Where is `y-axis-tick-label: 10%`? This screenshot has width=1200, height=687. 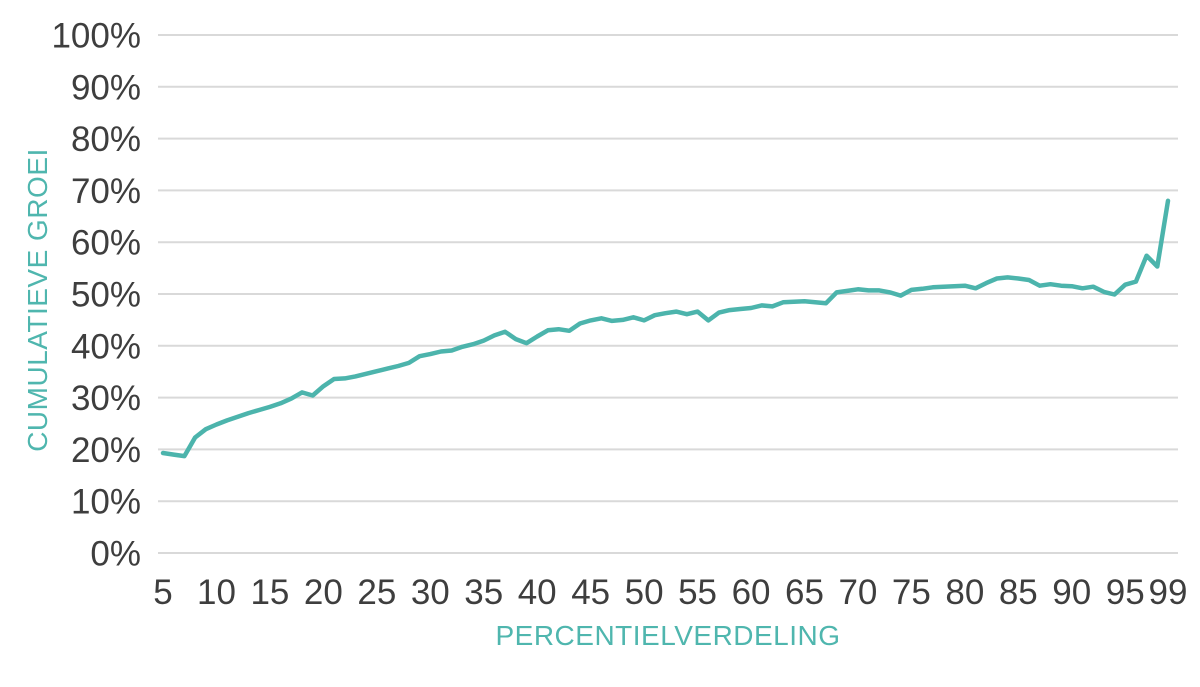 y-axis-tick-label: 10% is located at coordinates (106, 502).